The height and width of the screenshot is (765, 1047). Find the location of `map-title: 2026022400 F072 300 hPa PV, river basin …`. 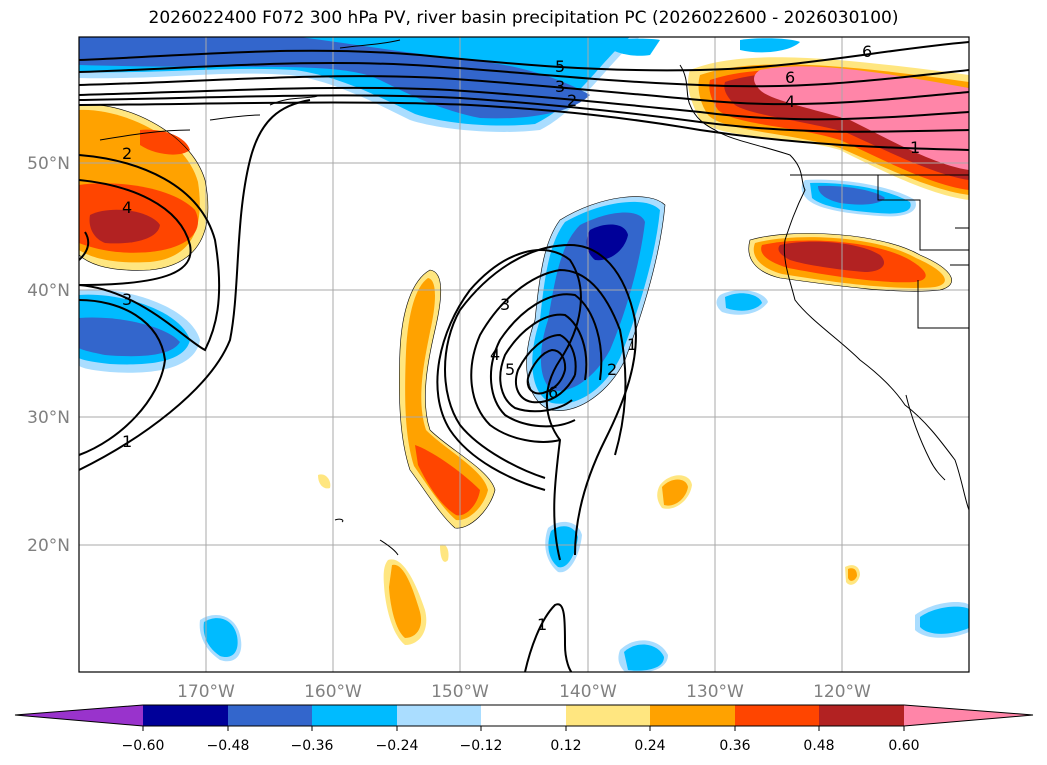

map-title: 2026022400 F072 300 hPa PV, river basin … is located at coordinates (523, 18).